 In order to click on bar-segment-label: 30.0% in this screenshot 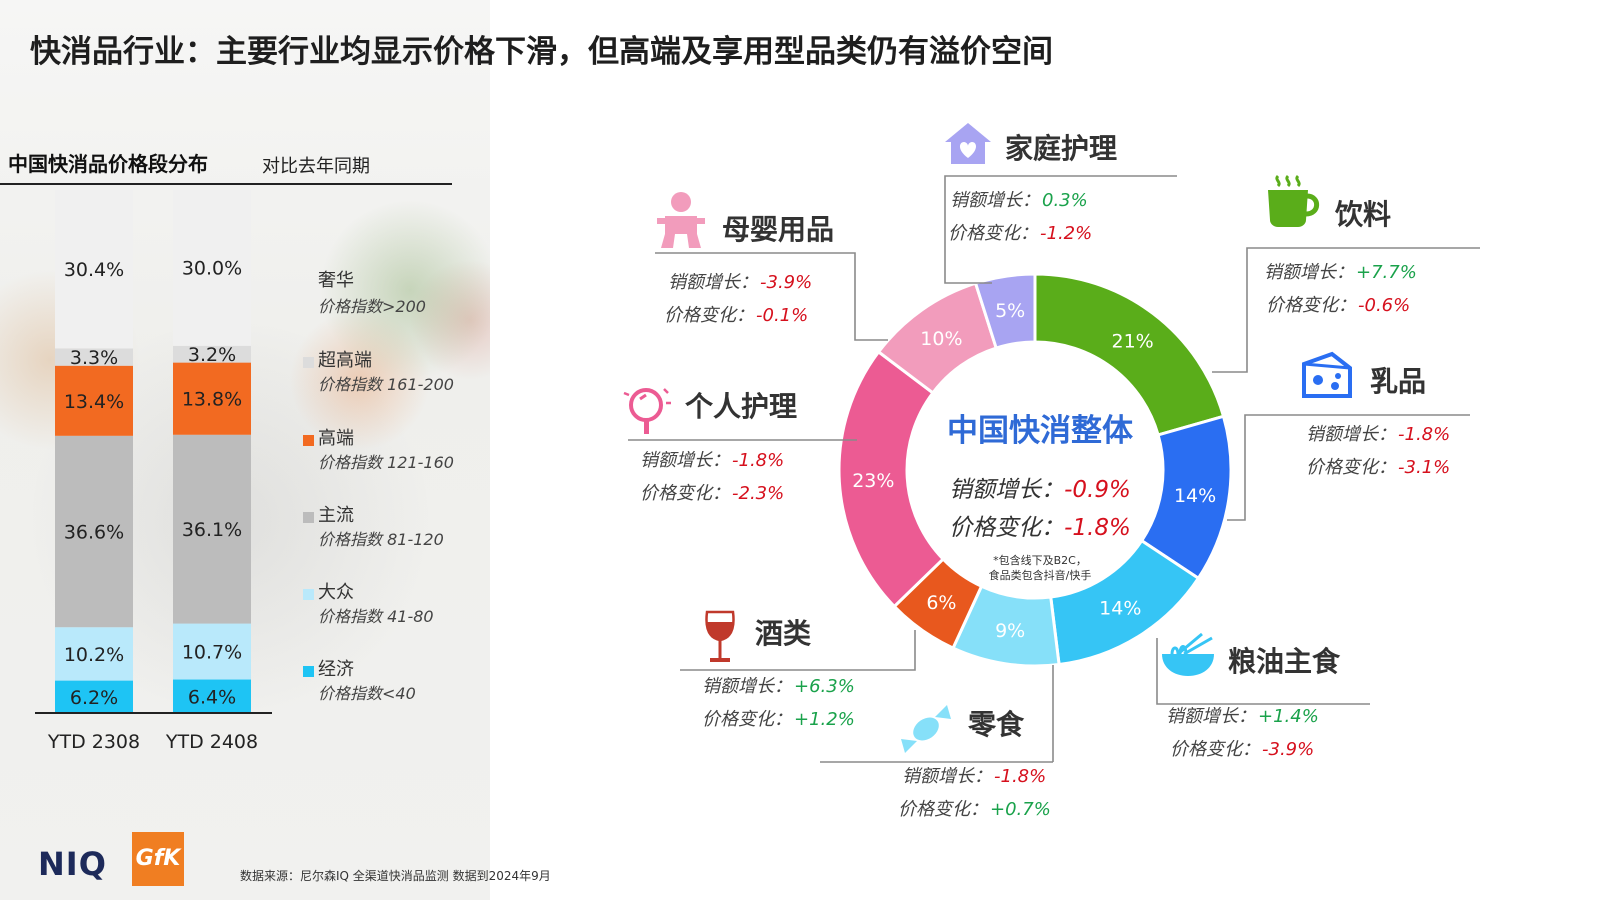, I will do `click(212, 268)`.